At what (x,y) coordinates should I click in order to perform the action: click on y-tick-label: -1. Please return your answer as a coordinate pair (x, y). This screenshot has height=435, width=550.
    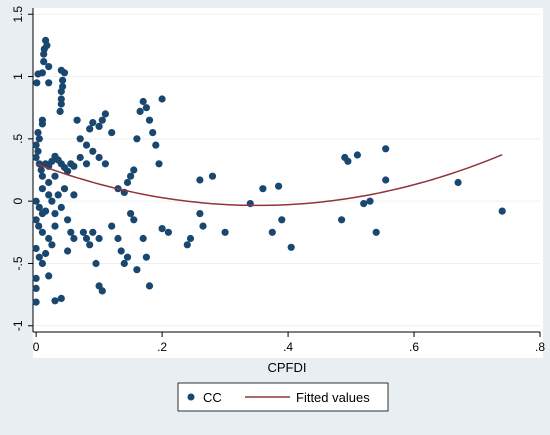
    Looking at the image, I should click on (18, 325).